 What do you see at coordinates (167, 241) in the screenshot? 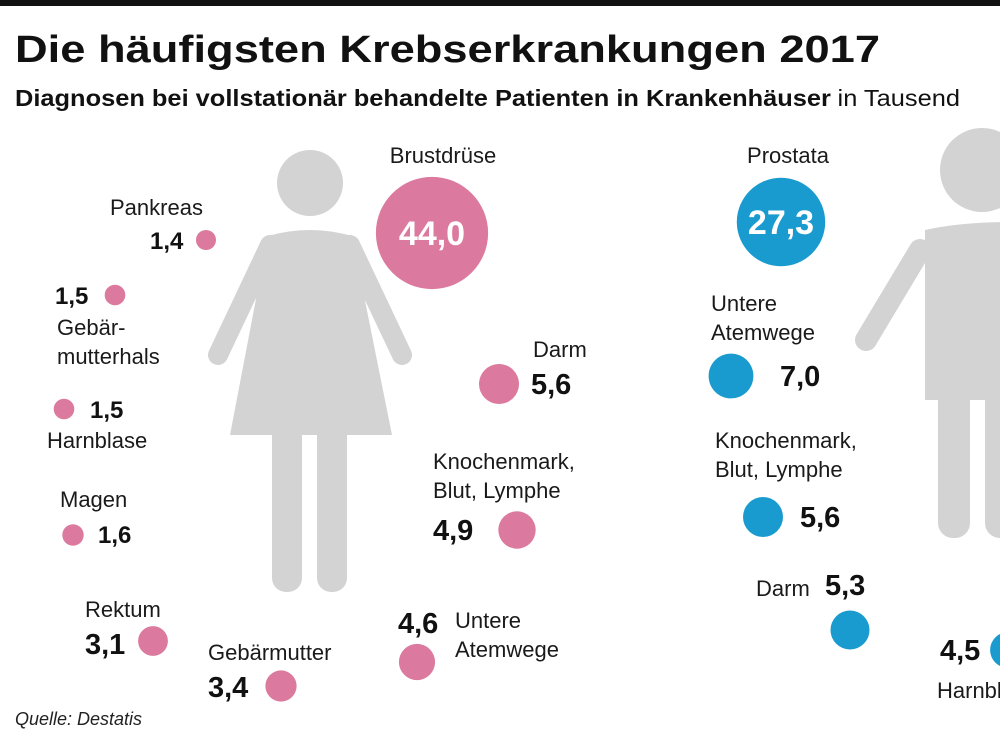
I see `bubble-value: 1,4` at bounding box center [167, 241].